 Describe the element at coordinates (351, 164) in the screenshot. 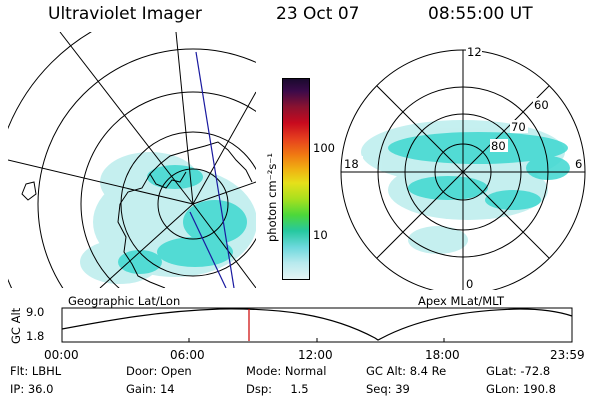

I see `mlt-label-18: 18` at that location.